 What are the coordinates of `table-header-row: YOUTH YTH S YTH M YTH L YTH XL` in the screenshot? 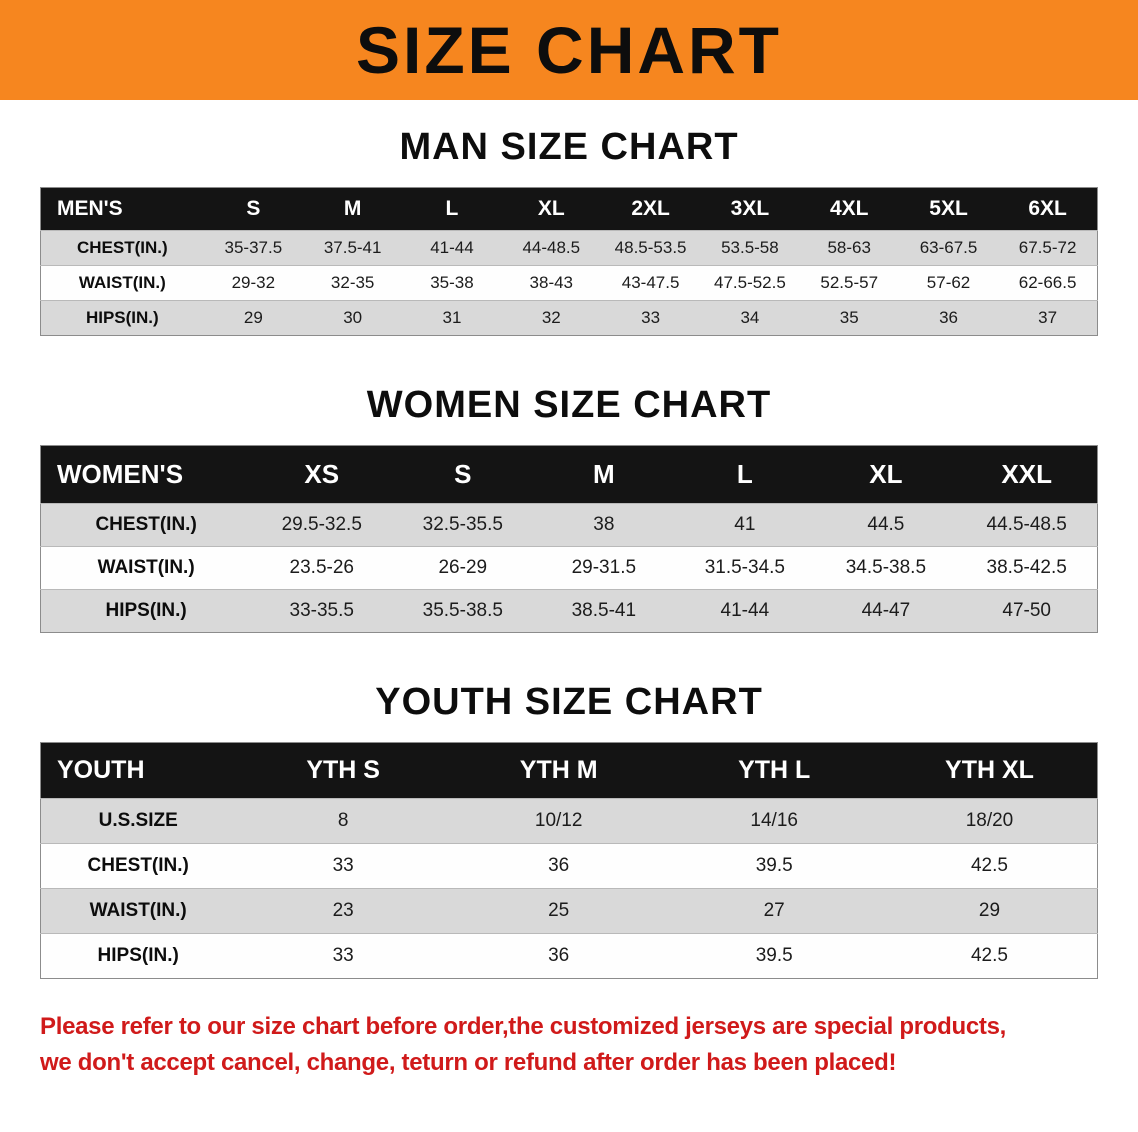 It's located at (569, 770).